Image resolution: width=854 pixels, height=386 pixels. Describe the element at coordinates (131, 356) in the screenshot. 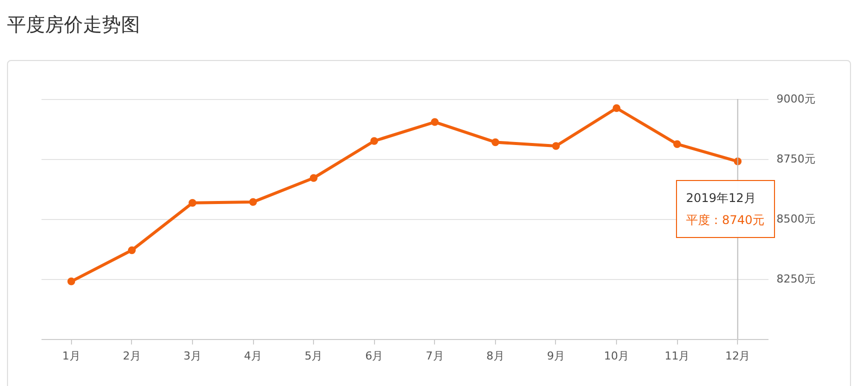

I see `x-tick-label: 2月` at that location.